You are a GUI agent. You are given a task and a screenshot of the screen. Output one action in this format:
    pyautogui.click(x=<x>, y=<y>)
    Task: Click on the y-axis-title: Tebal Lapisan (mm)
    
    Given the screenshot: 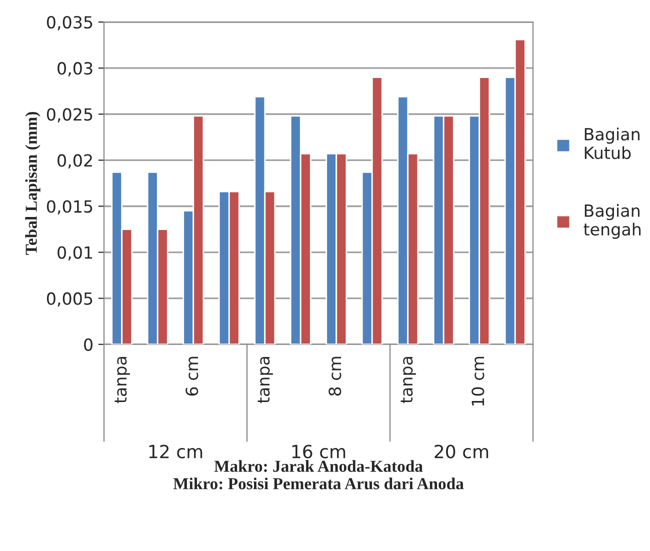 What is the action you would take?
    pyautogui.click(x=32, y=183)
    